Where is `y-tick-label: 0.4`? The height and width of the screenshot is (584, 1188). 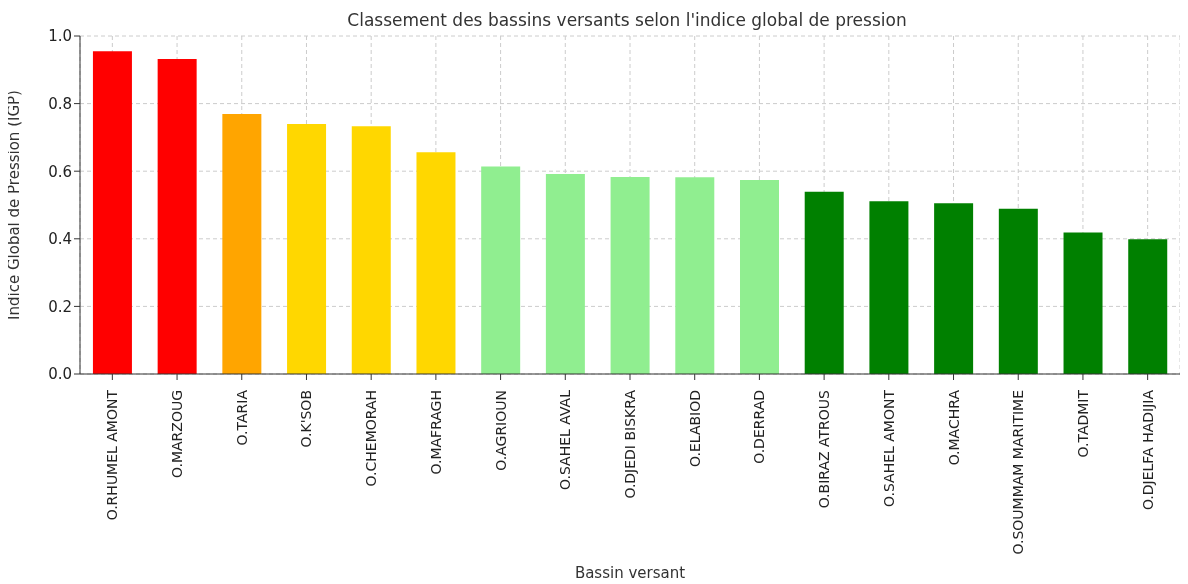
y-tick-label: 0.4 is located at coordinates (60, 239).